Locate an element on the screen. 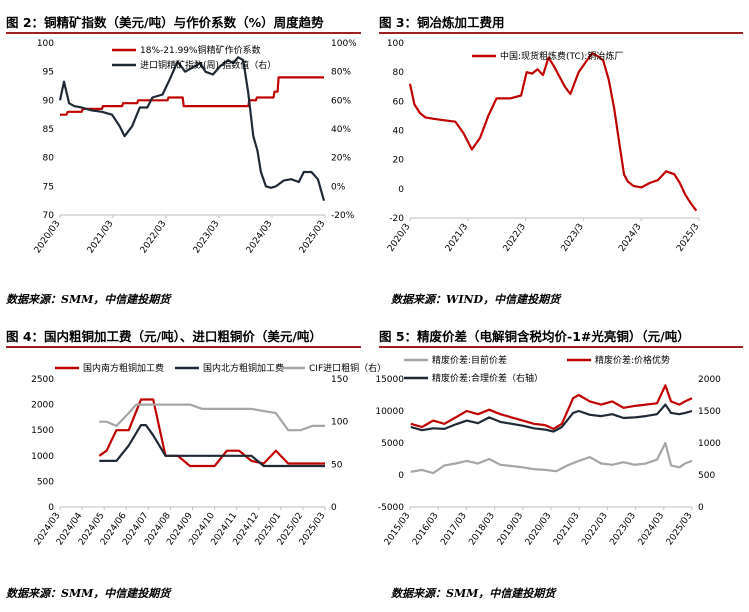  fig5-ytick: 5000 is located at coordinates (392, 444).